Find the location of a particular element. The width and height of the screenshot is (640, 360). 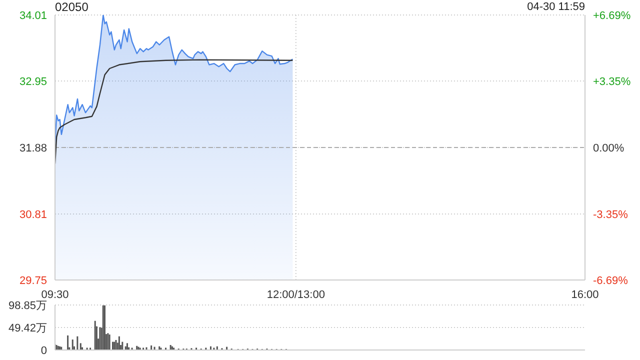

y-tick-label: 98.85万 is located at coordinates (27, 306).